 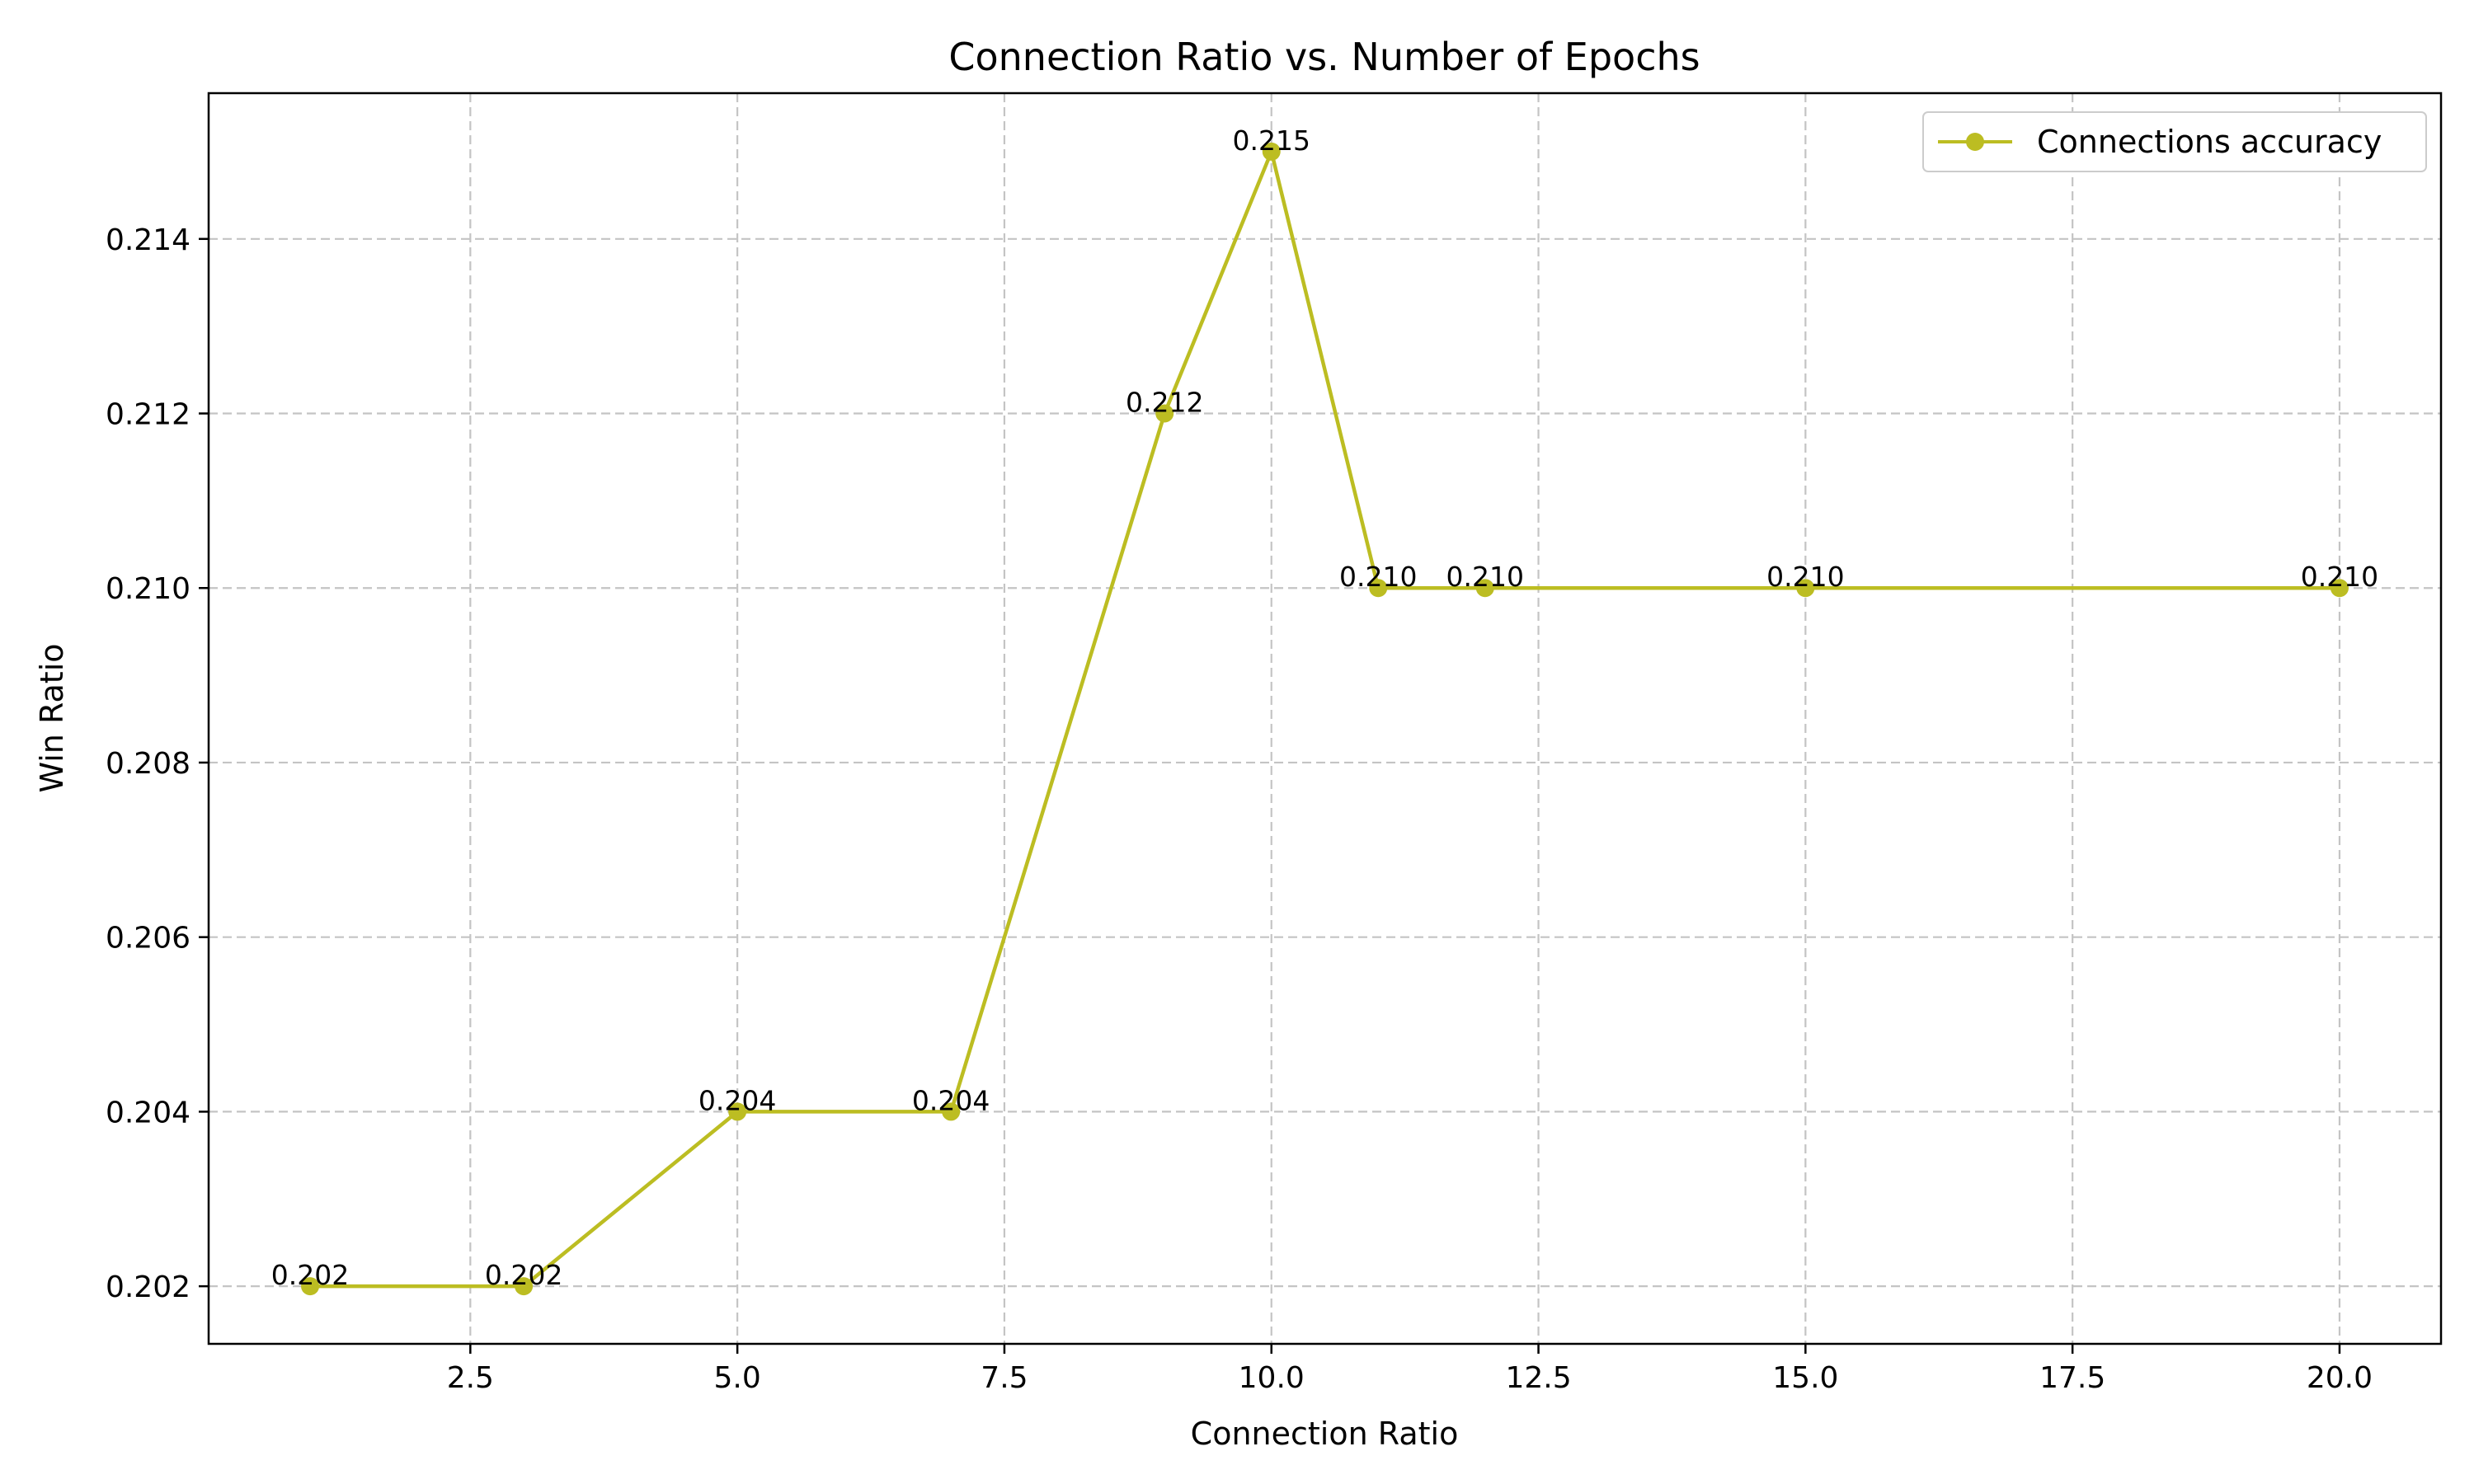 What do you see at coordinates (1272, 1378) in the screenshot?
I see `x-tick-label: 10.0` at bounding box center [1272, 1378].